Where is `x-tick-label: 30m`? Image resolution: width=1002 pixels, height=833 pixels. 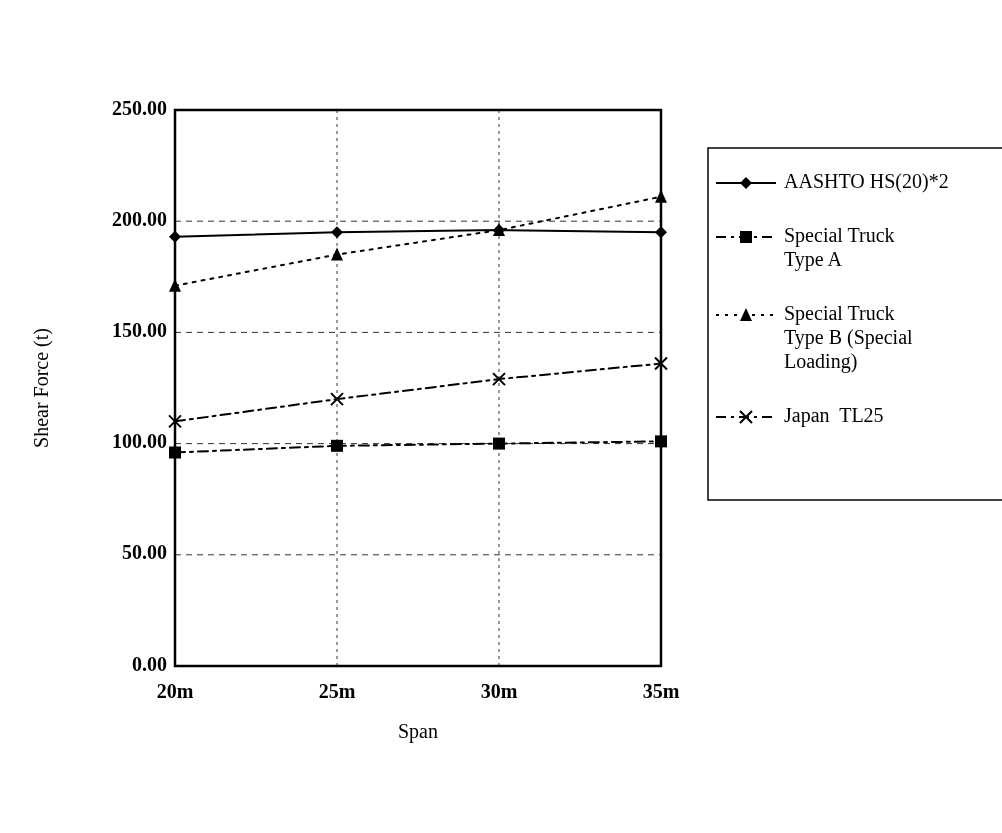
x-tick-label: 30m is located at coordinates (499, 691).